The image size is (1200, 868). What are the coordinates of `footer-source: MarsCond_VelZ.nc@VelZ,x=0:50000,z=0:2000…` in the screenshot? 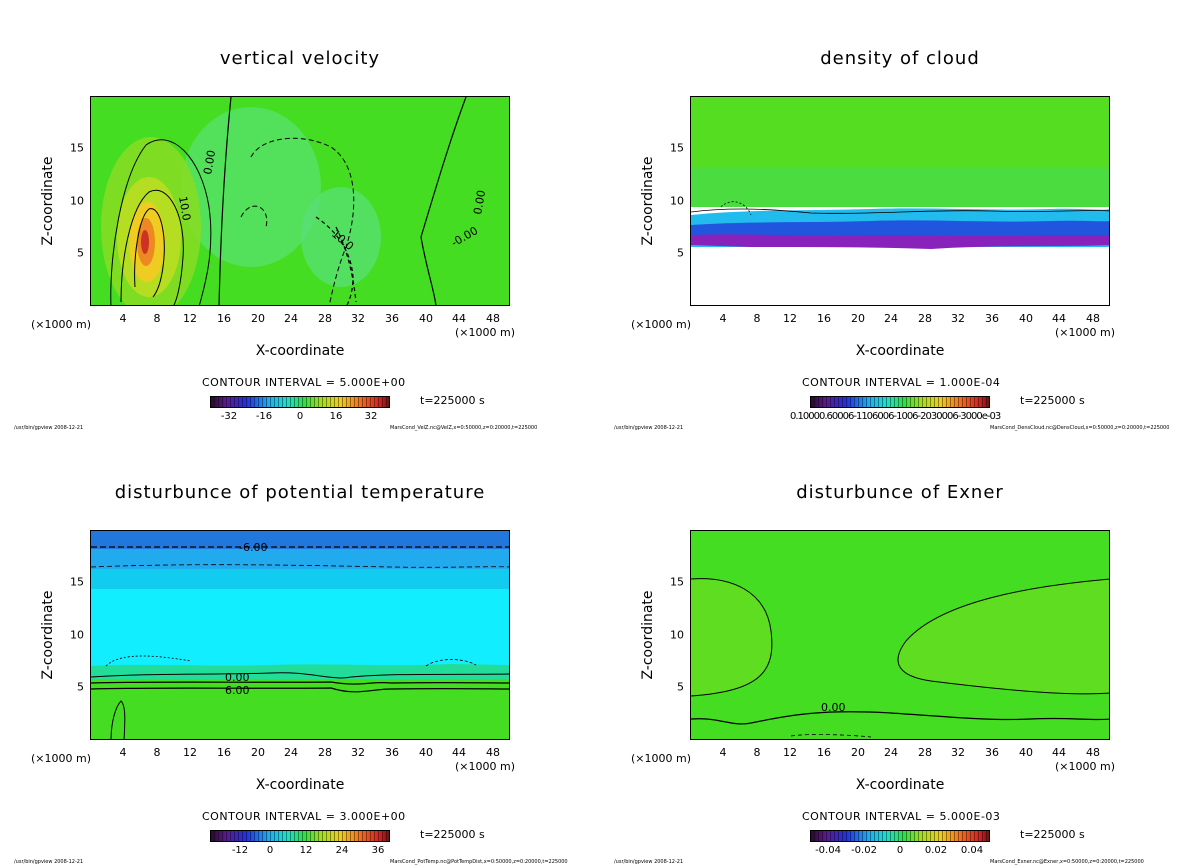 It's located at (464, 428).